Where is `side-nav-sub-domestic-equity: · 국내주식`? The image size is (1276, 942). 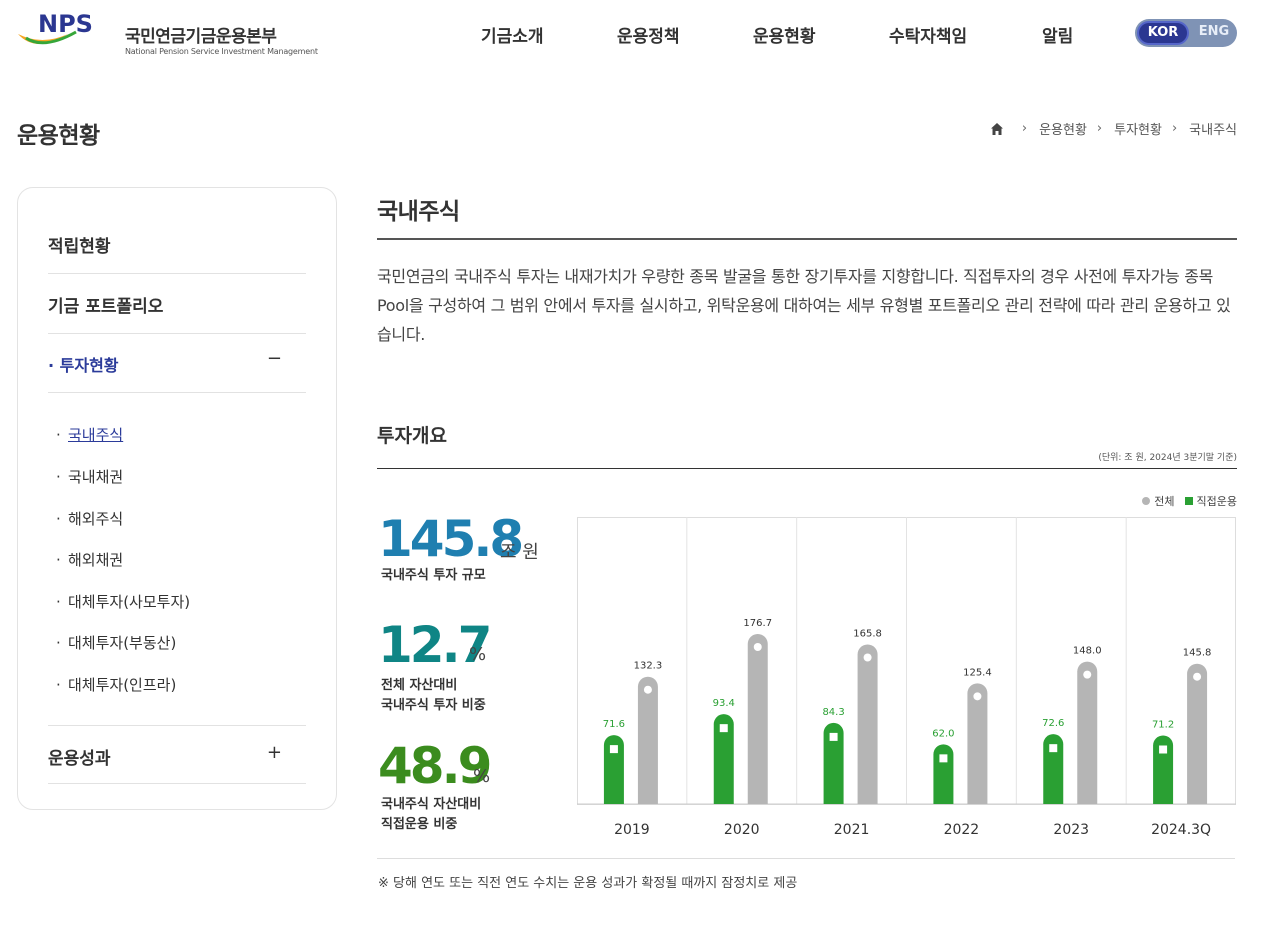 side-nav-sub-domestic-equity: · 국내주식 is located at coordinates (90, 435).